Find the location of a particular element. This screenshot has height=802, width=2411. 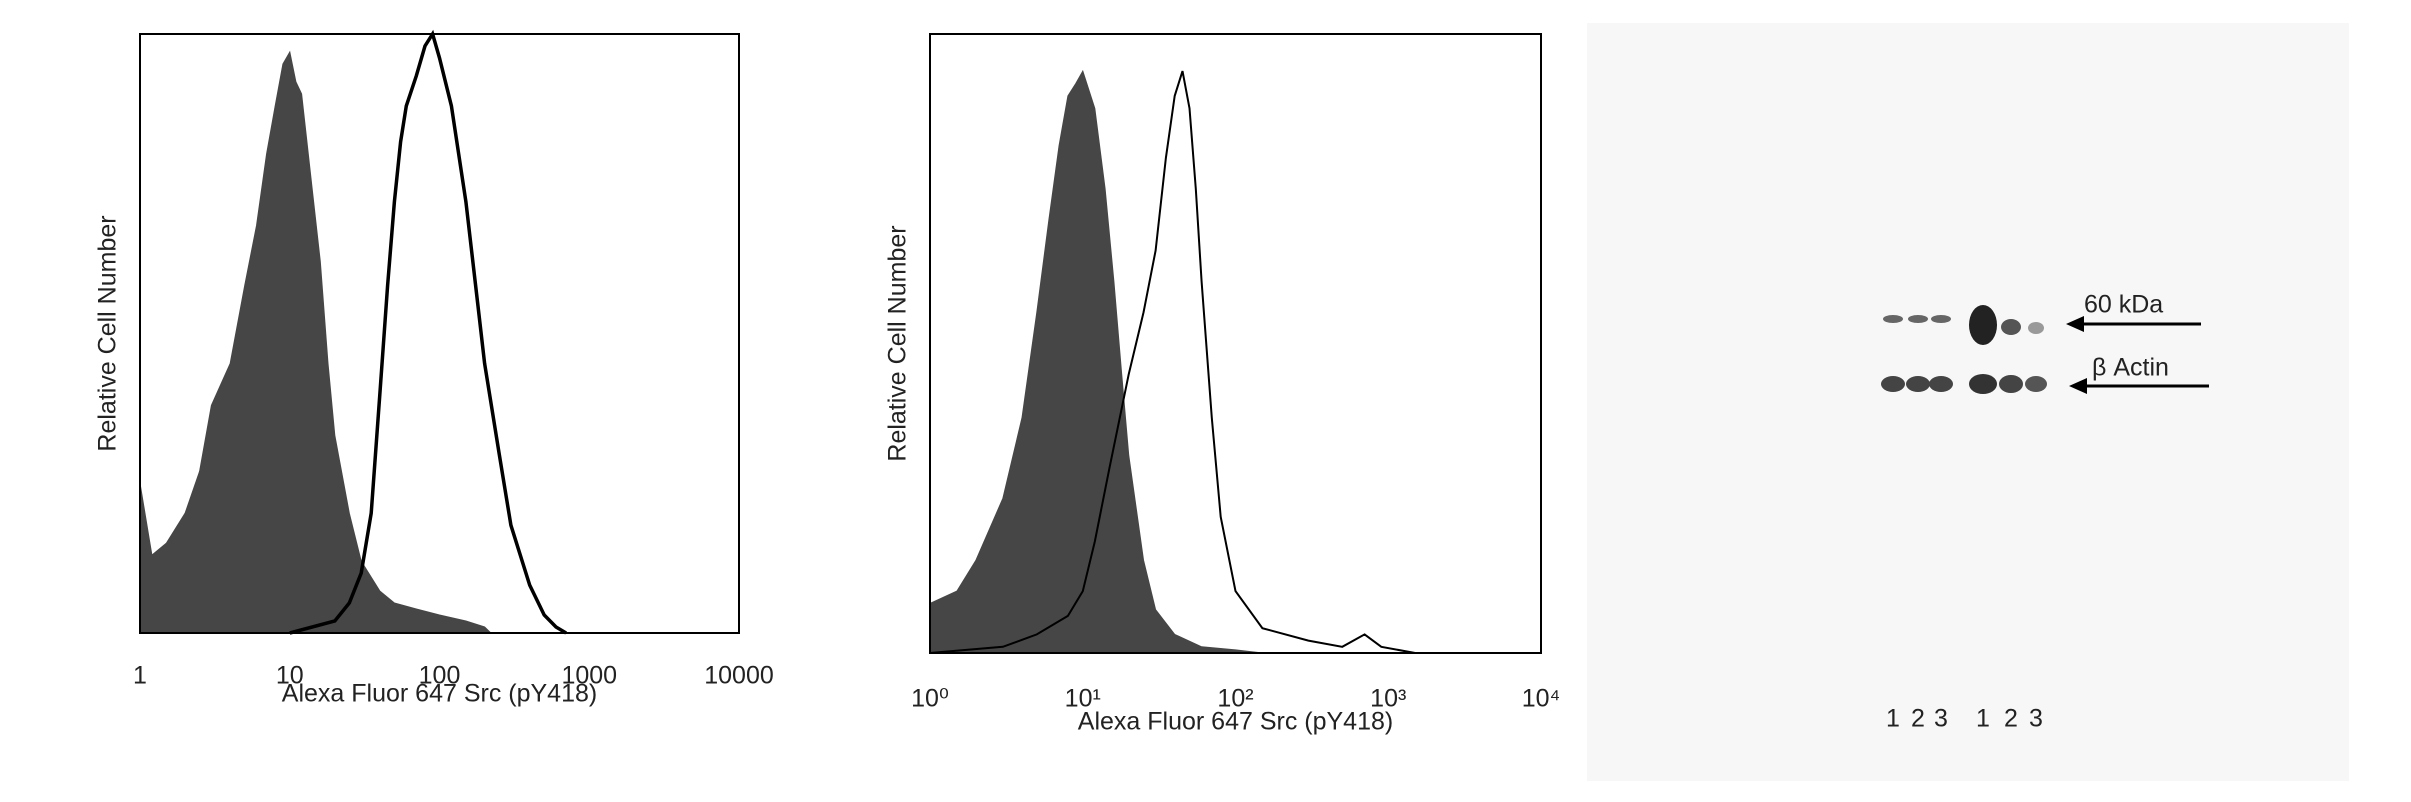

x-tick-label: 1 is located at coordinates (140, 676).